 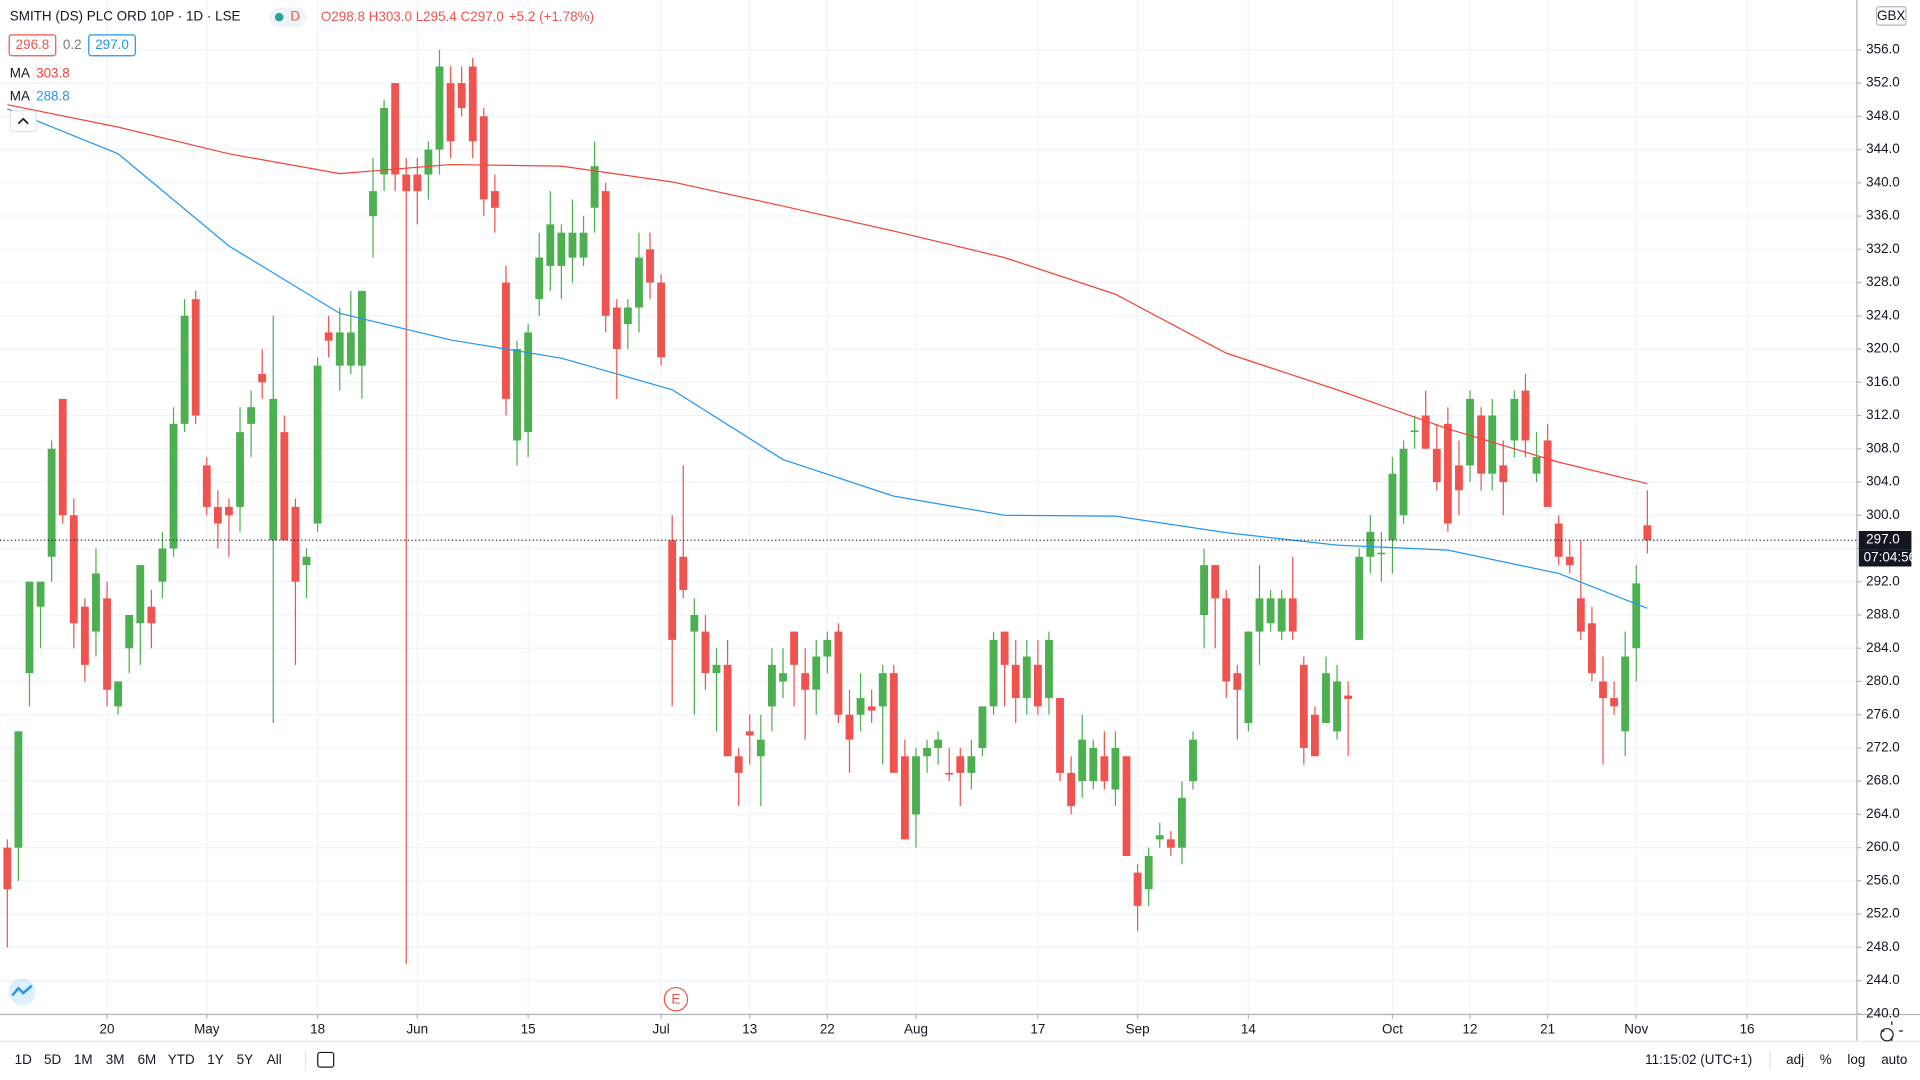 I want to click on ask-box, so click(x=112, y=45).